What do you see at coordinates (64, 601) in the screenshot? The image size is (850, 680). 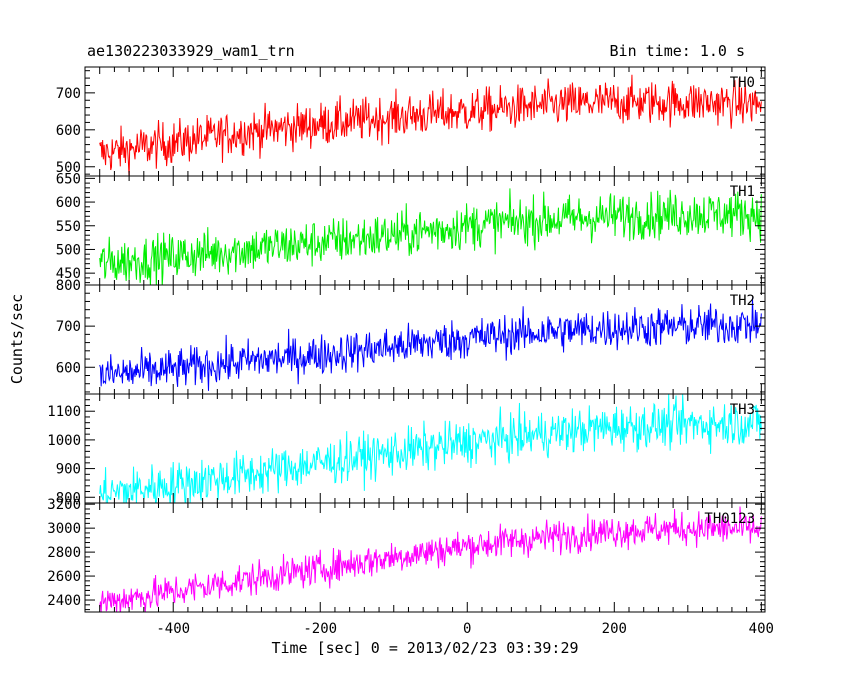 I see `y-tick-label: 2400` at bounding box center [64, 601].